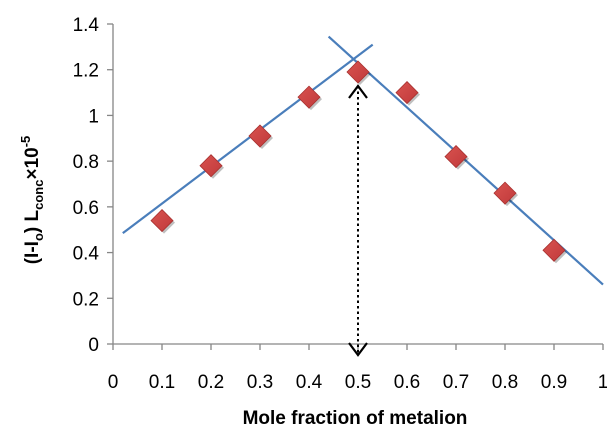  What do you see at coordinates (38, 195) in the screenshot?
I see `y-axis-title-sub2: conc` at bounding box center [38, 195].